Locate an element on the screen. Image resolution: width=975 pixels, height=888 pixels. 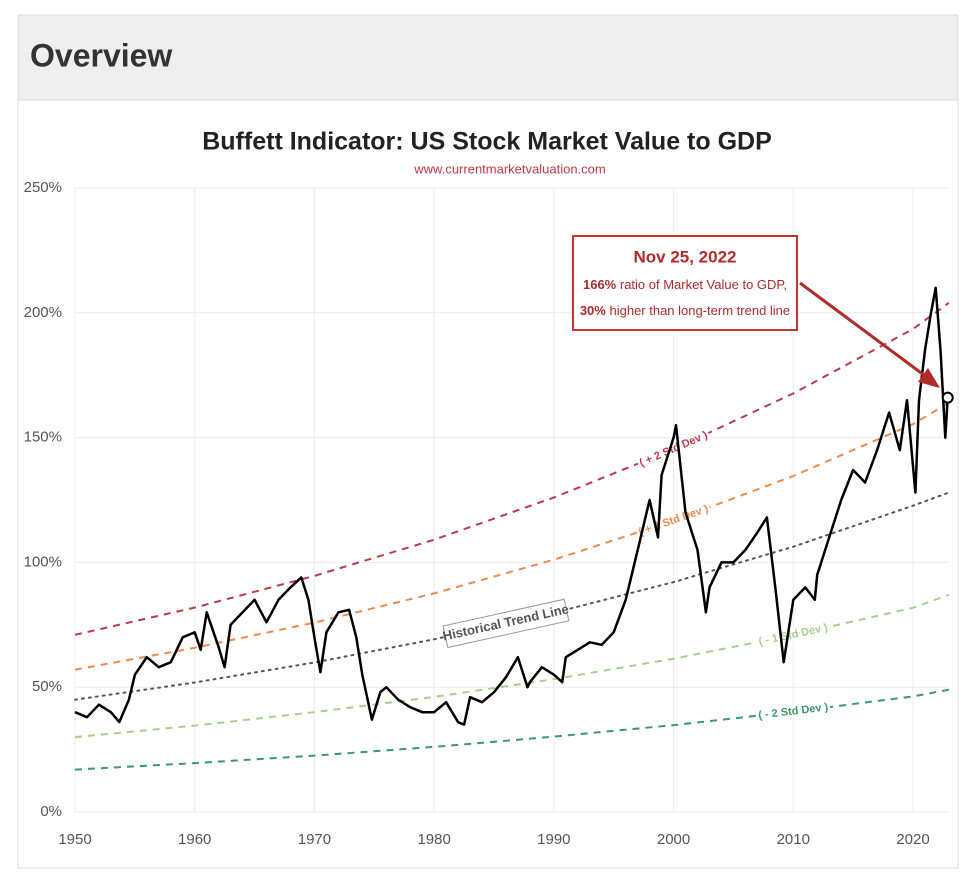
x-tick-label: 1960 is located at coordinates (194, 839).